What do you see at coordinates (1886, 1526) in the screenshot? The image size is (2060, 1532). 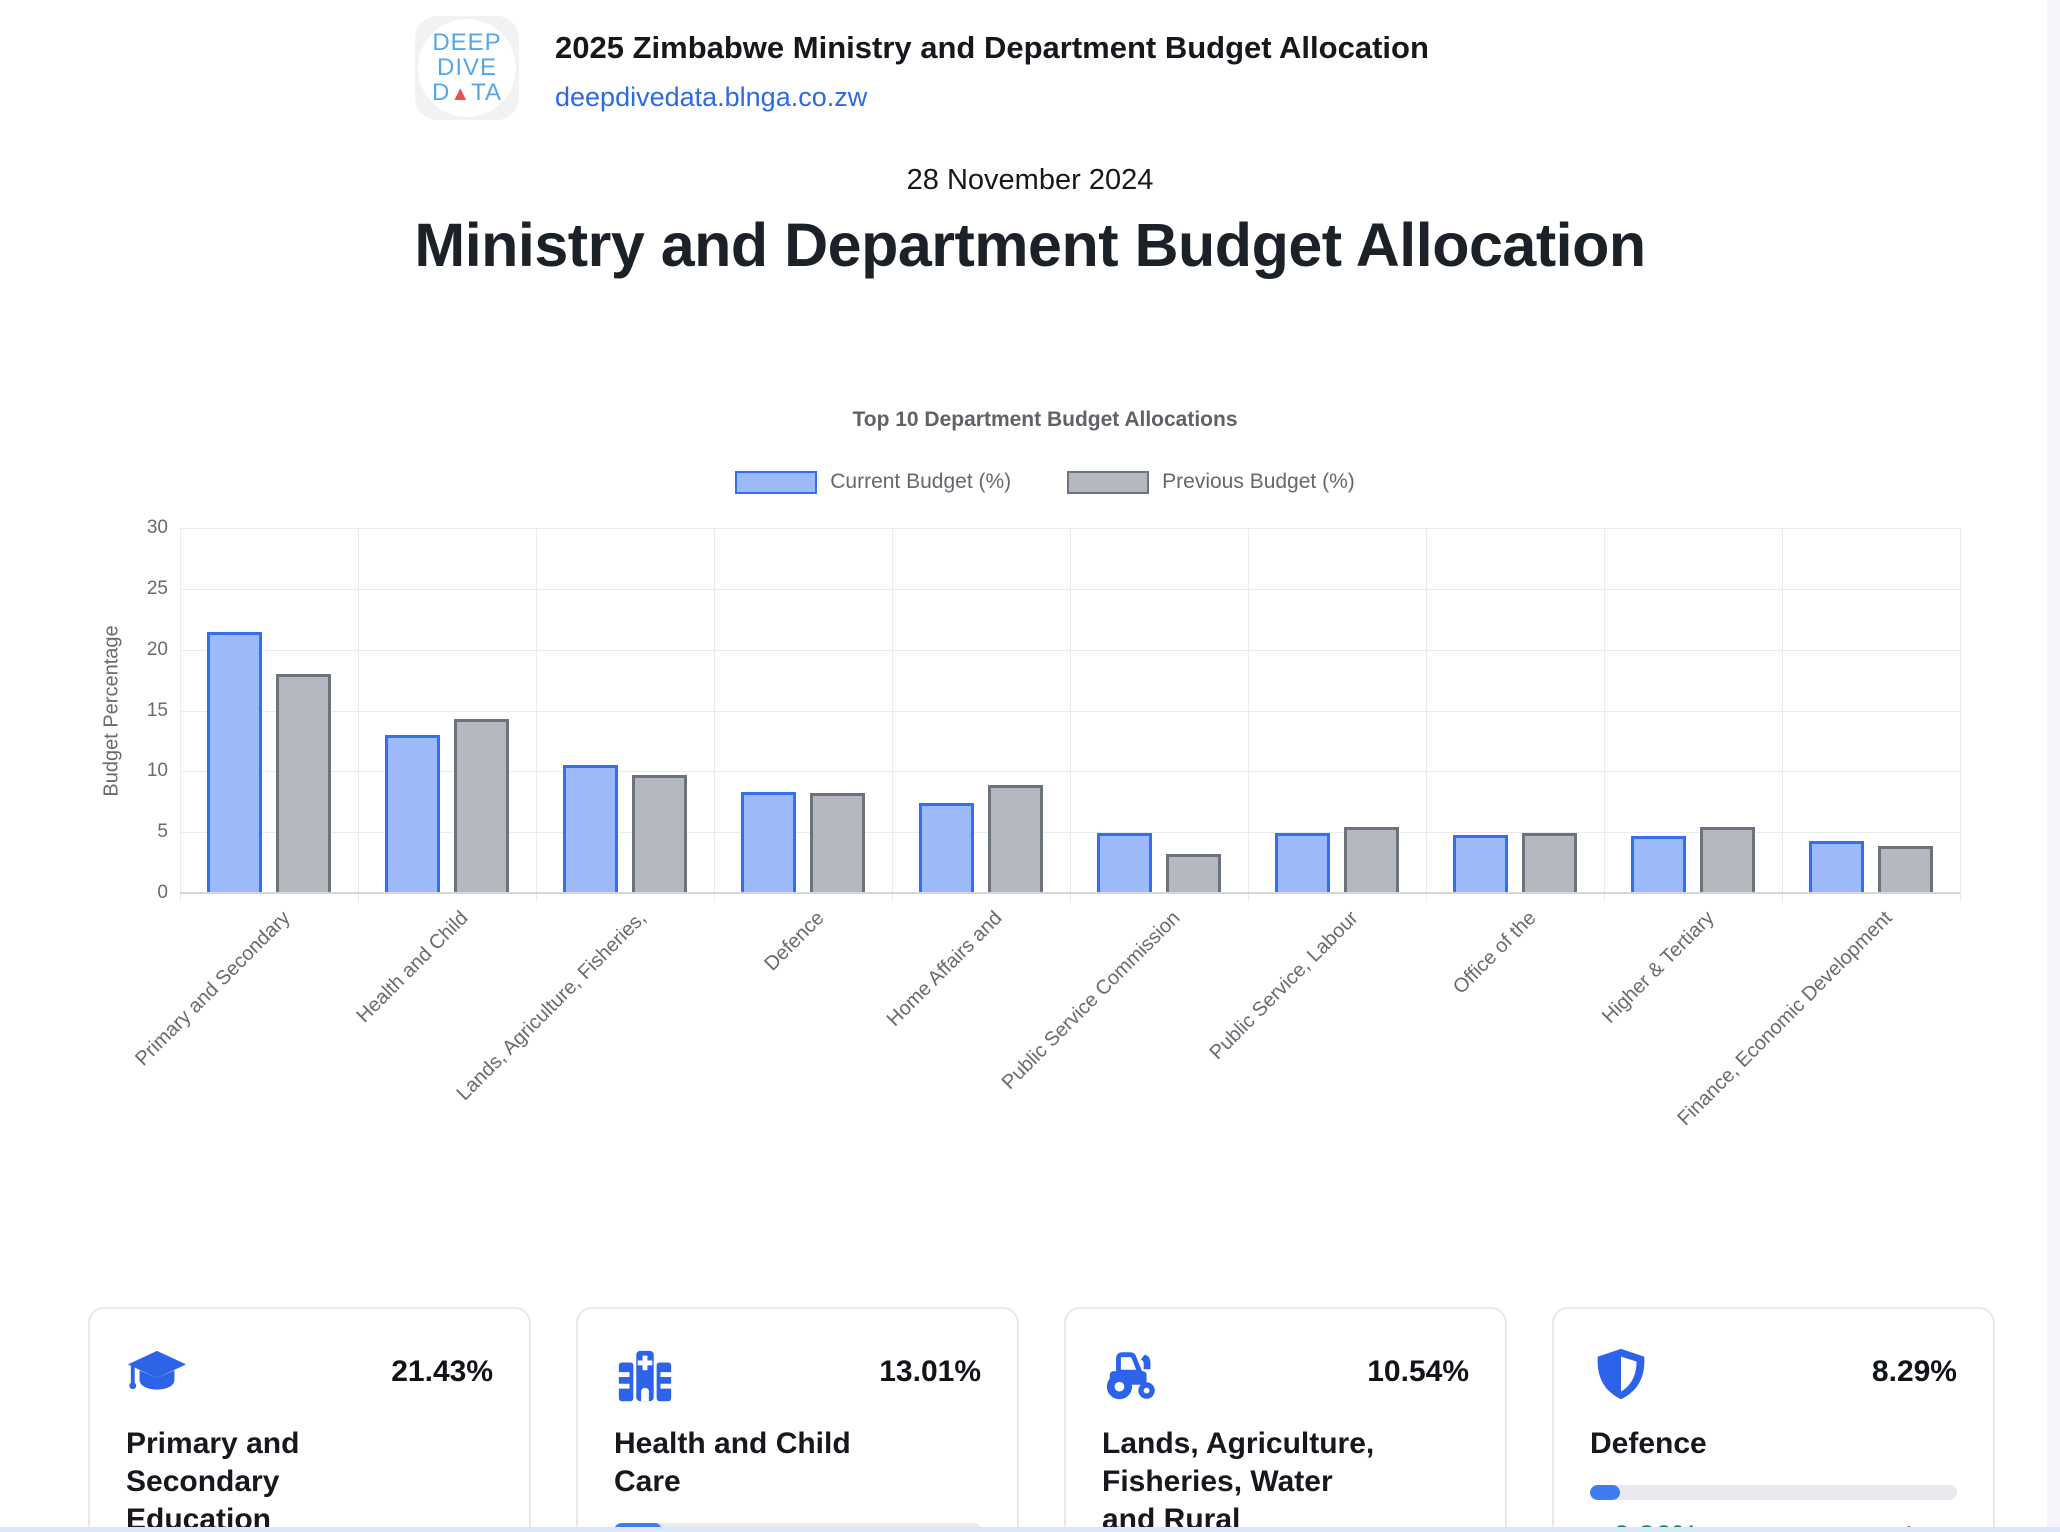 I see `change-label: vs previous` at bounding box center [1886, 1526].